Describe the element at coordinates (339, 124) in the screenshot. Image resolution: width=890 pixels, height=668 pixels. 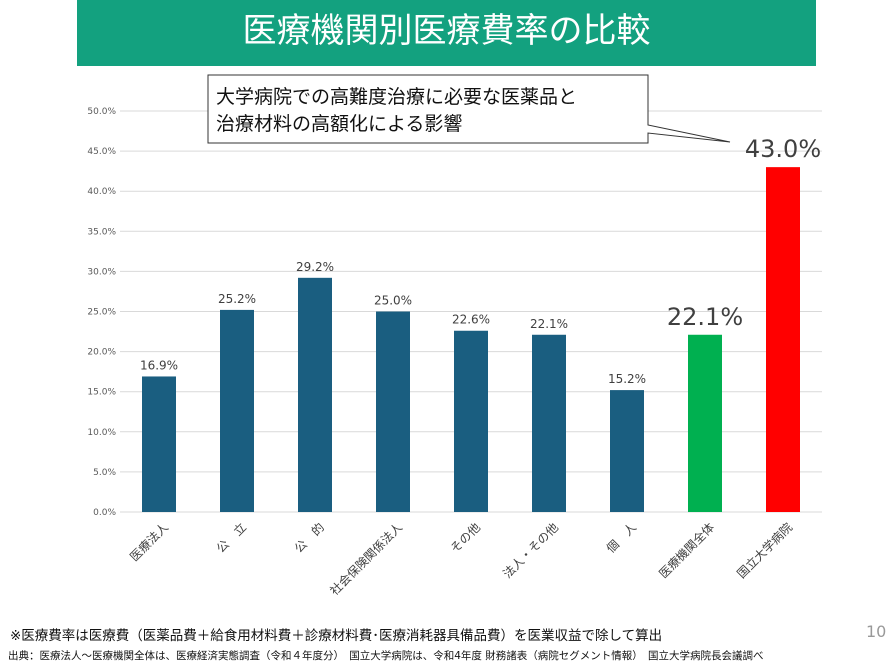
I see `callout-text: 治療材料の高額化による影響` at that location.